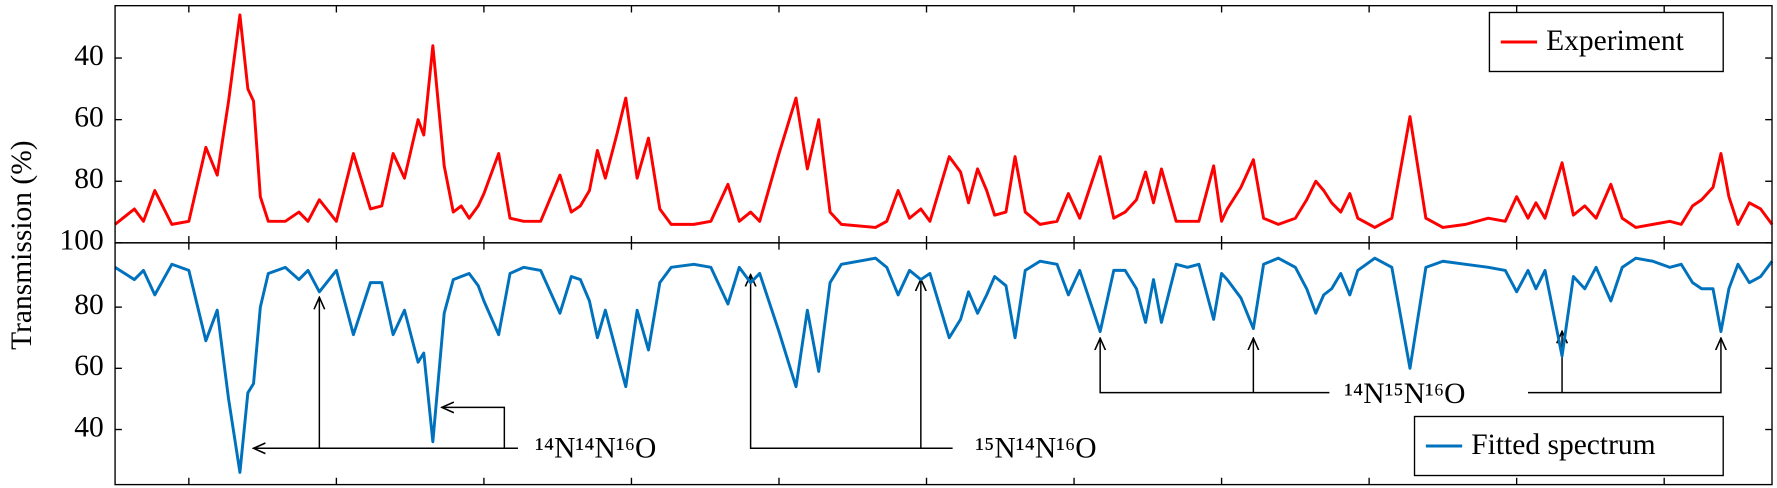  What do you see at coordinates (1615, 41) in the screenshot?
I see `legend-label: Experiment` at bounding box center [1615, 41].